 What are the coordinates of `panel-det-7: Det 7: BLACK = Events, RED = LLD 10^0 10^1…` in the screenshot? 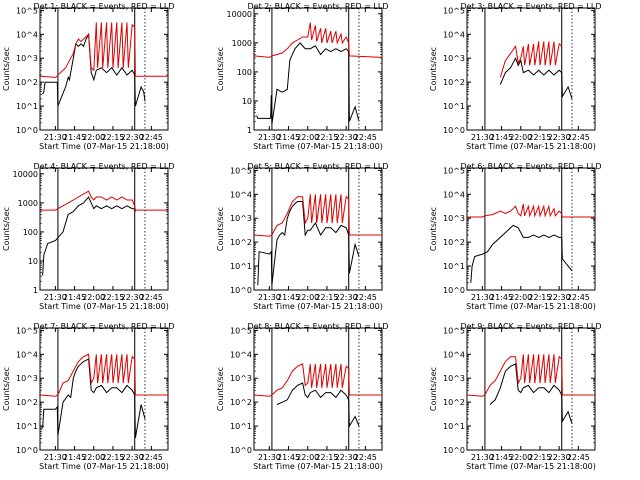 It's located at (88, 396).